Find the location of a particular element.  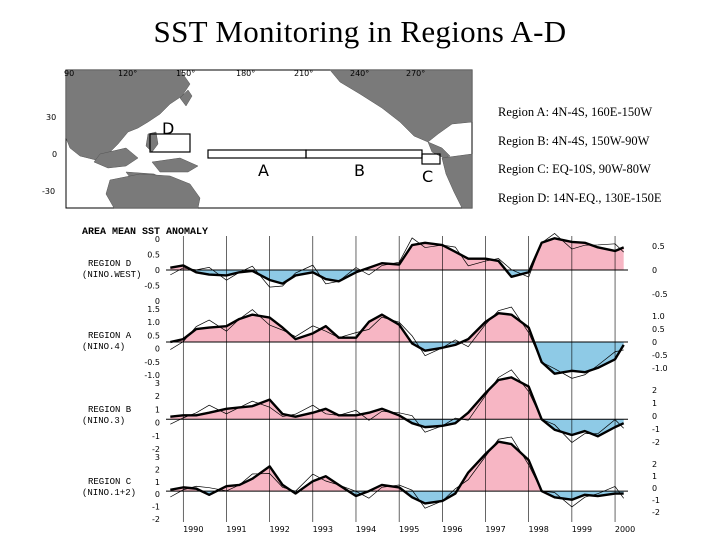

map-label-c: C is located at coordinates (427, 176).